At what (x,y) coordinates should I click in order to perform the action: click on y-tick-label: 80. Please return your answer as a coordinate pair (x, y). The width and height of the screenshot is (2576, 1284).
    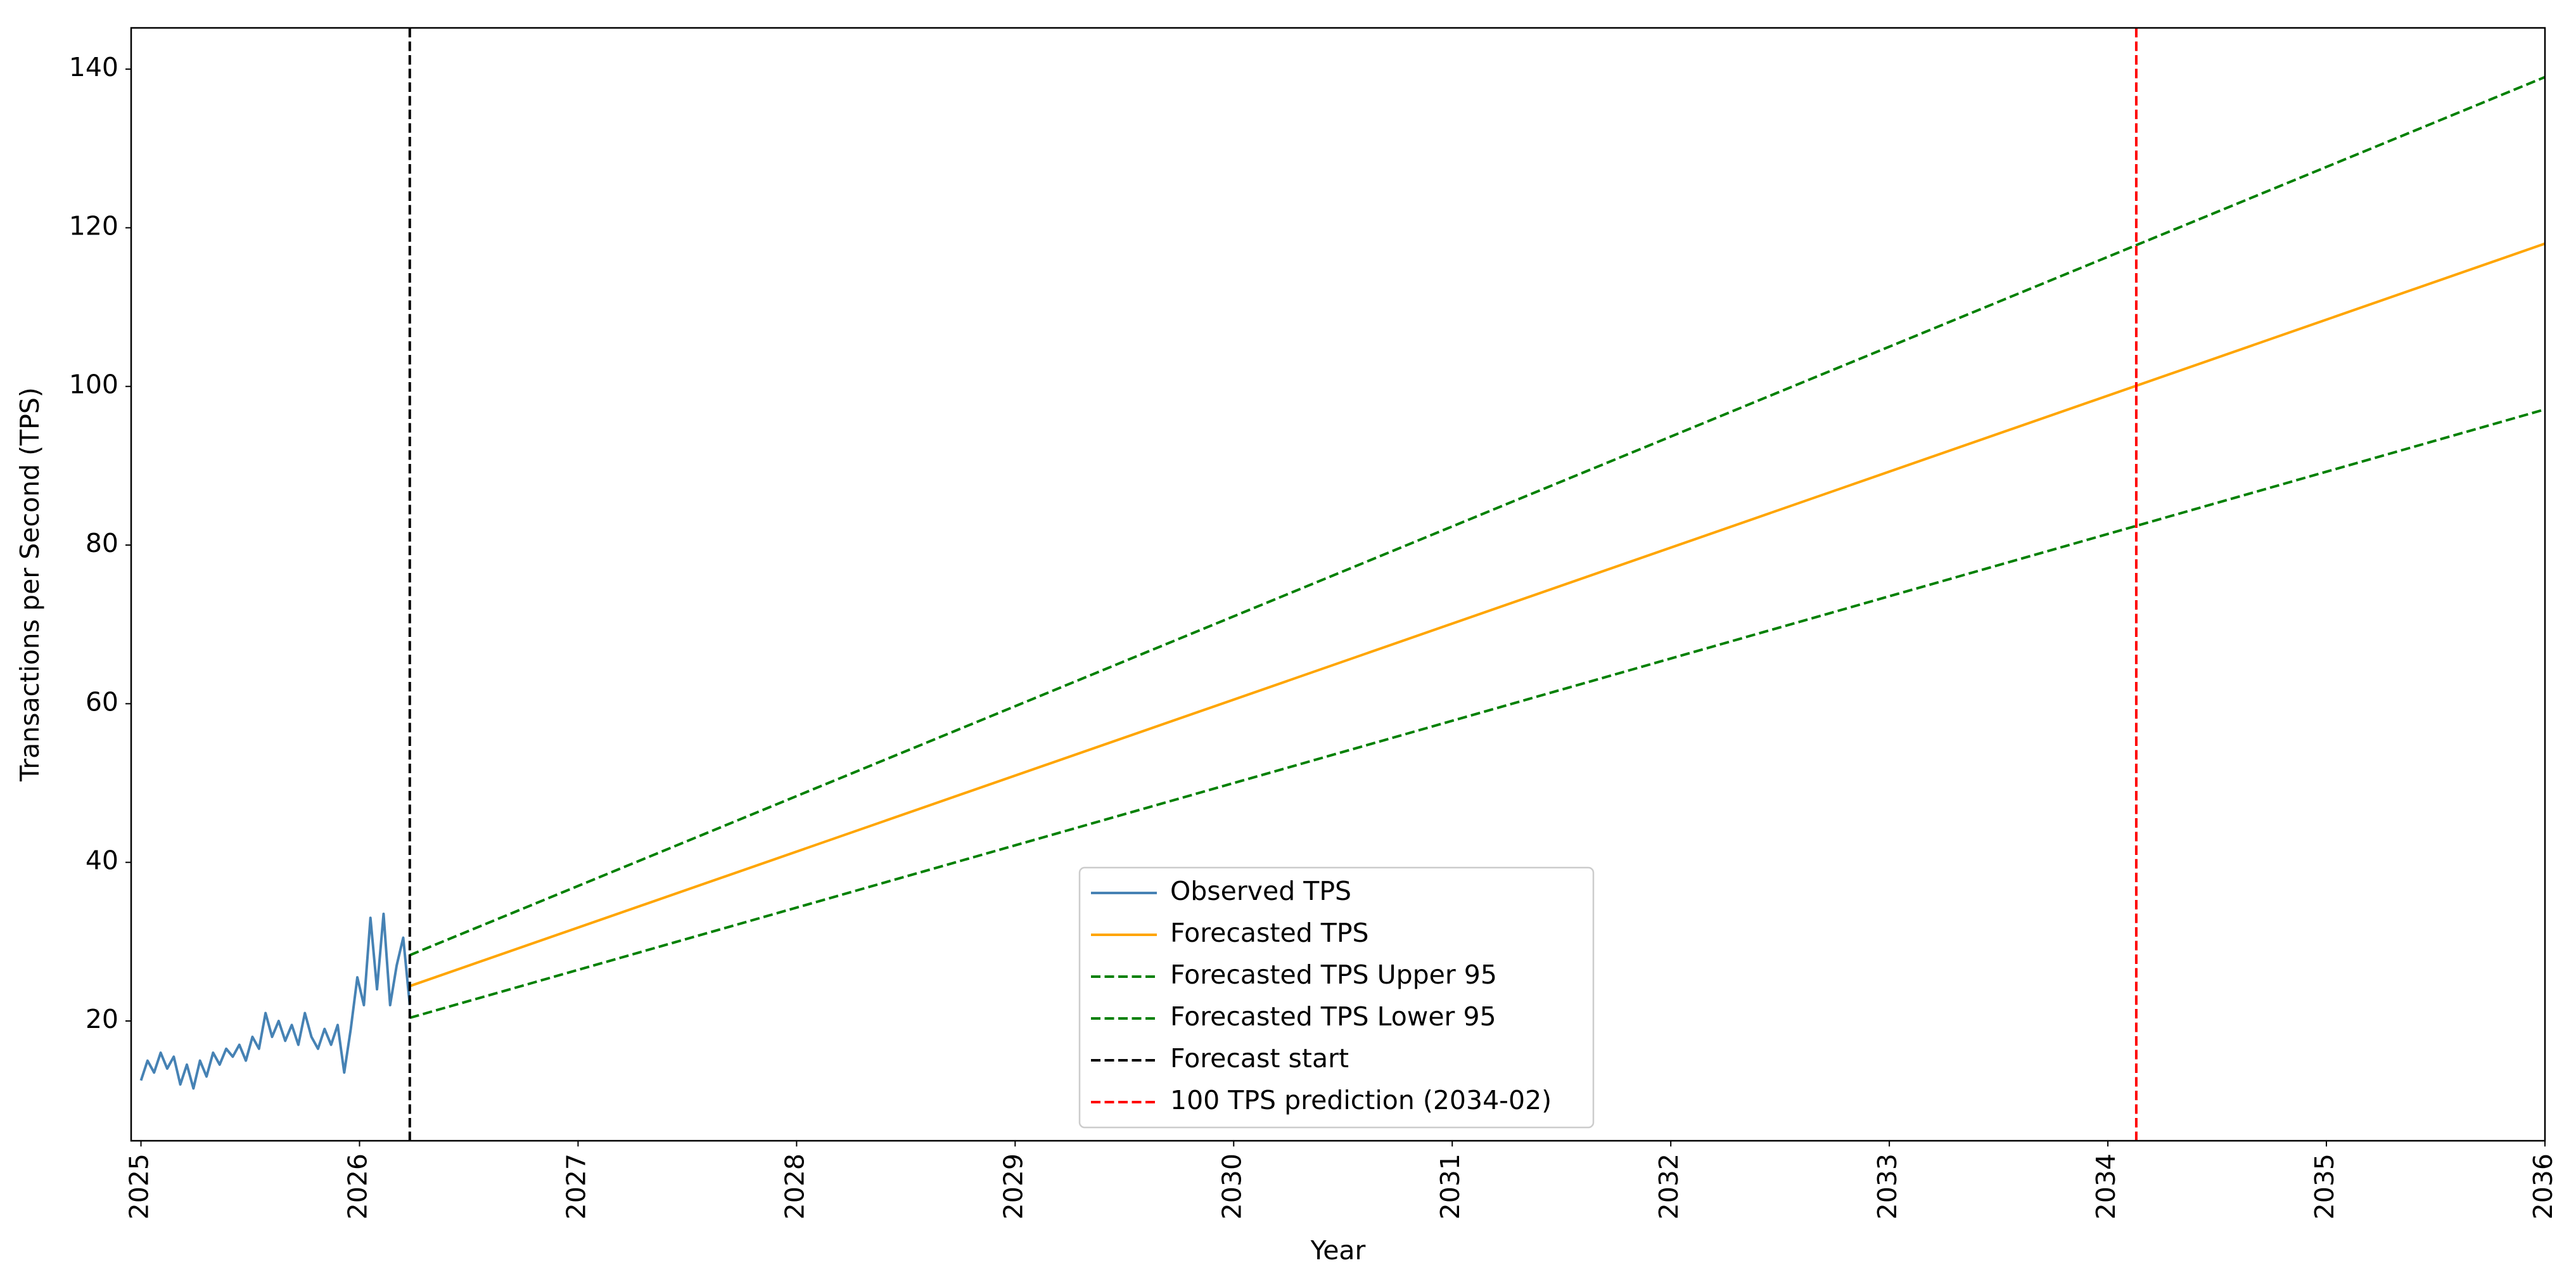
    Looking at the image, I should click on (102, 543).